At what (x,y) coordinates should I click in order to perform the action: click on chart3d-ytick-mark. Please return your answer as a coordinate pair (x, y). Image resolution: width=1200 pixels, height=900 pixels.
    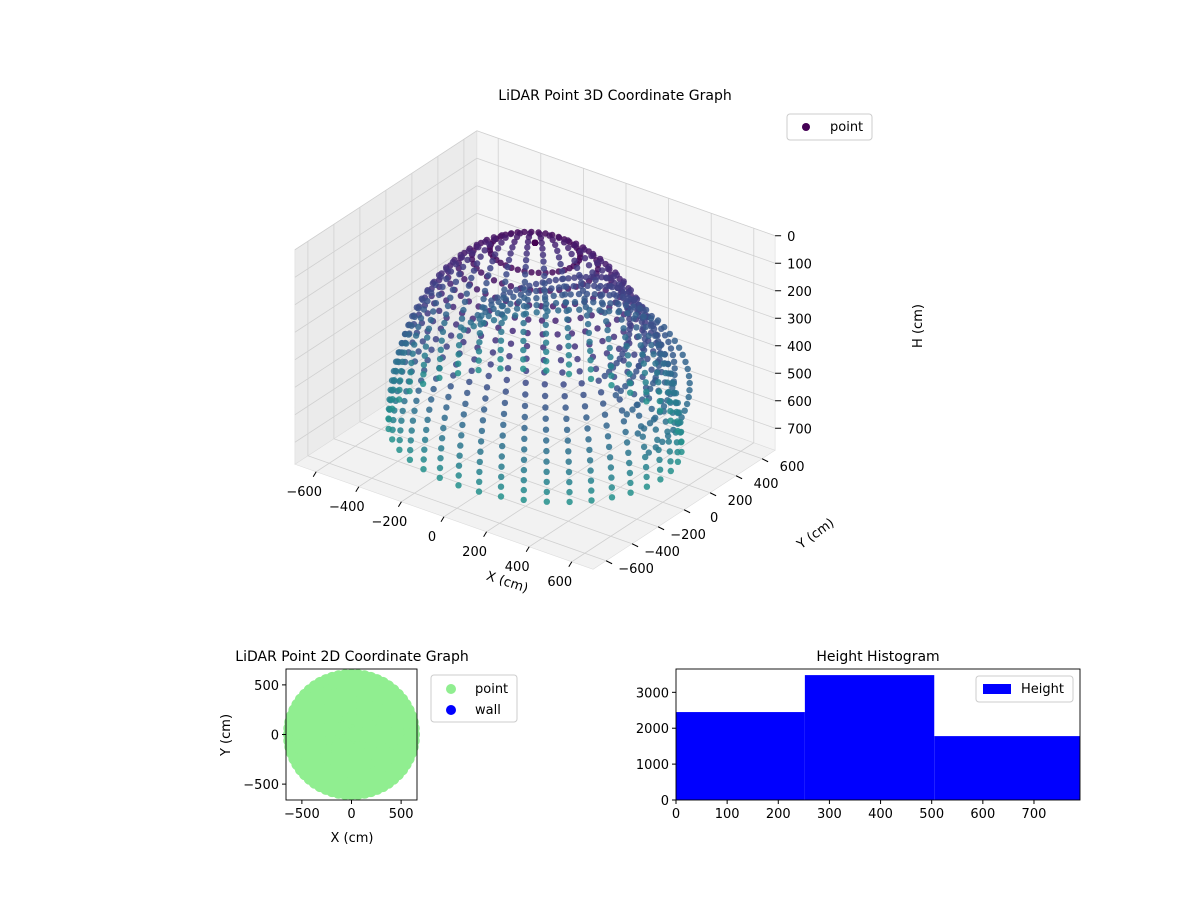
    Looking at the image, I should click on (661, 528).